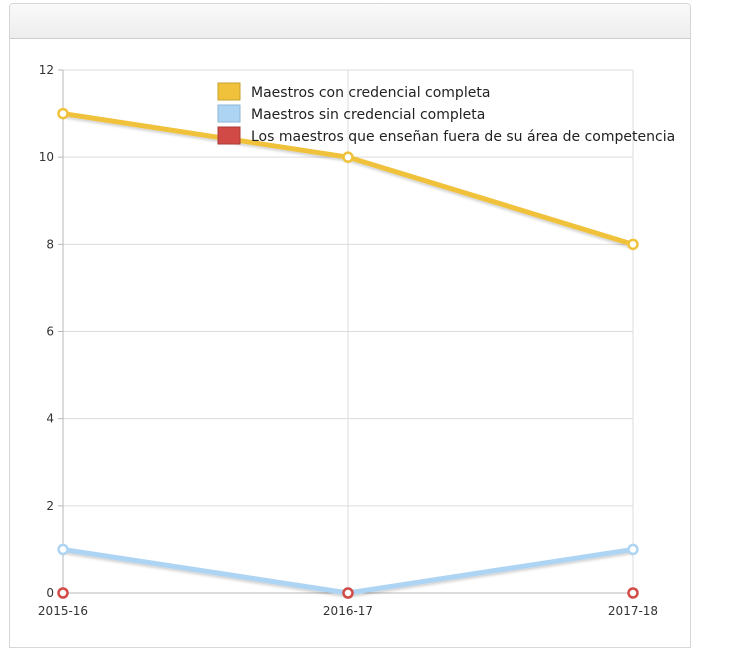 This screenshot has width=744, height=651. I want to click on bottom-divider, so click(352, 647).